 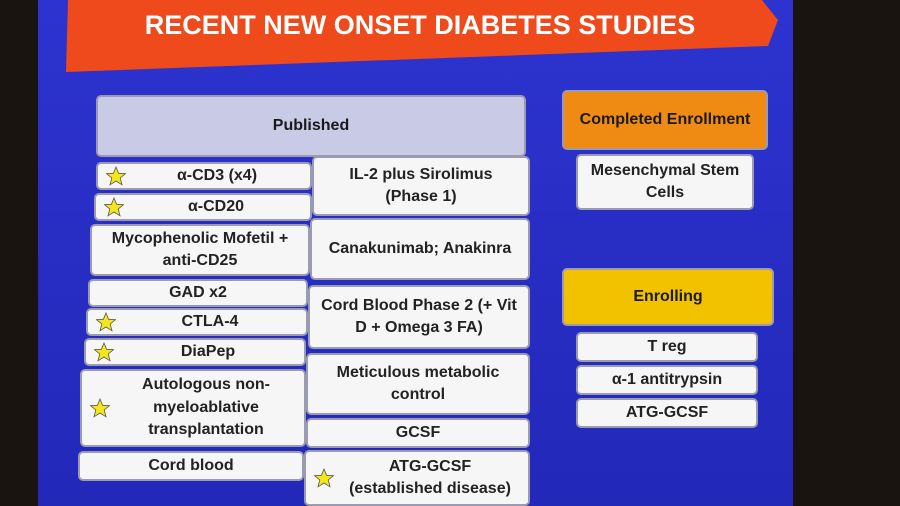 I want to click on box-label: Meticulous metabolic control, so click(x=418, y=383).